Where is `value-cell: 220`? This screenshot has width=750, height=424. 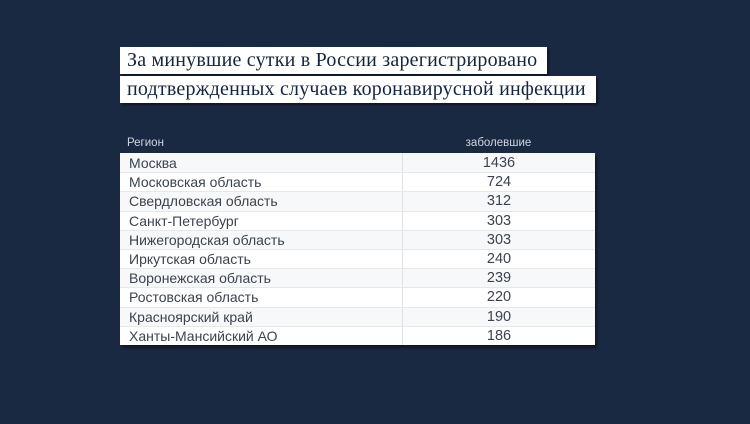 value-cell: 220 is located at coordinates (498, 297).